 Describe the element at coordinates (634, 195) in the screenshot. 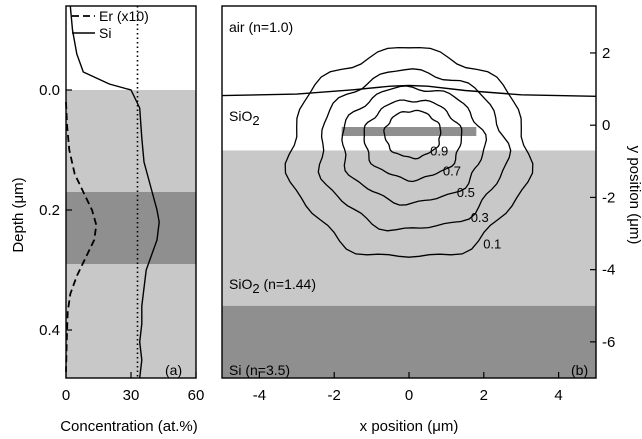

I see `panel-b-ylabel: y position (μm)` at that location.